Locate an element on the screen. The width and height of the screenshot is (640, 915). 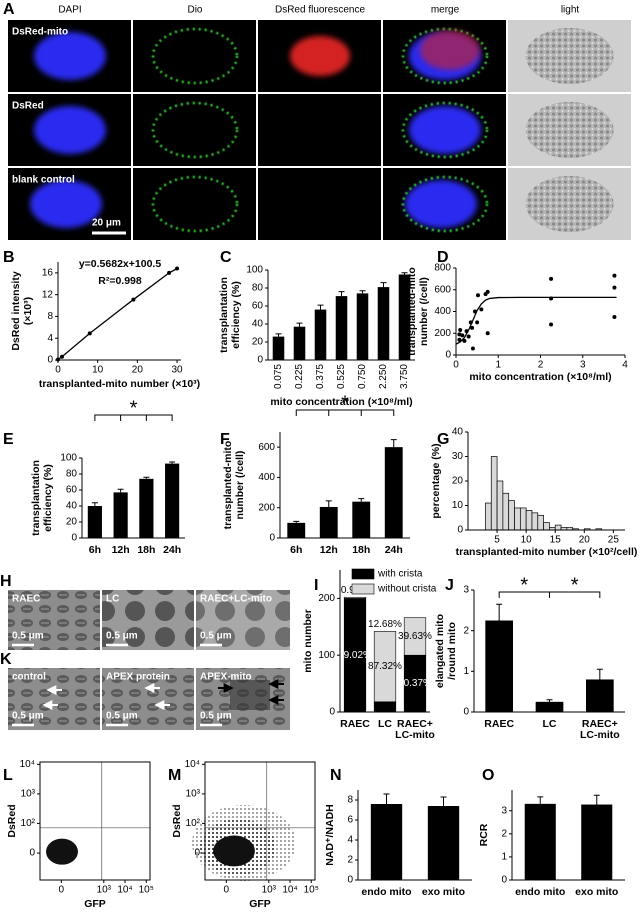
x-axis-label: GFP is located at coordinates (260, 904).